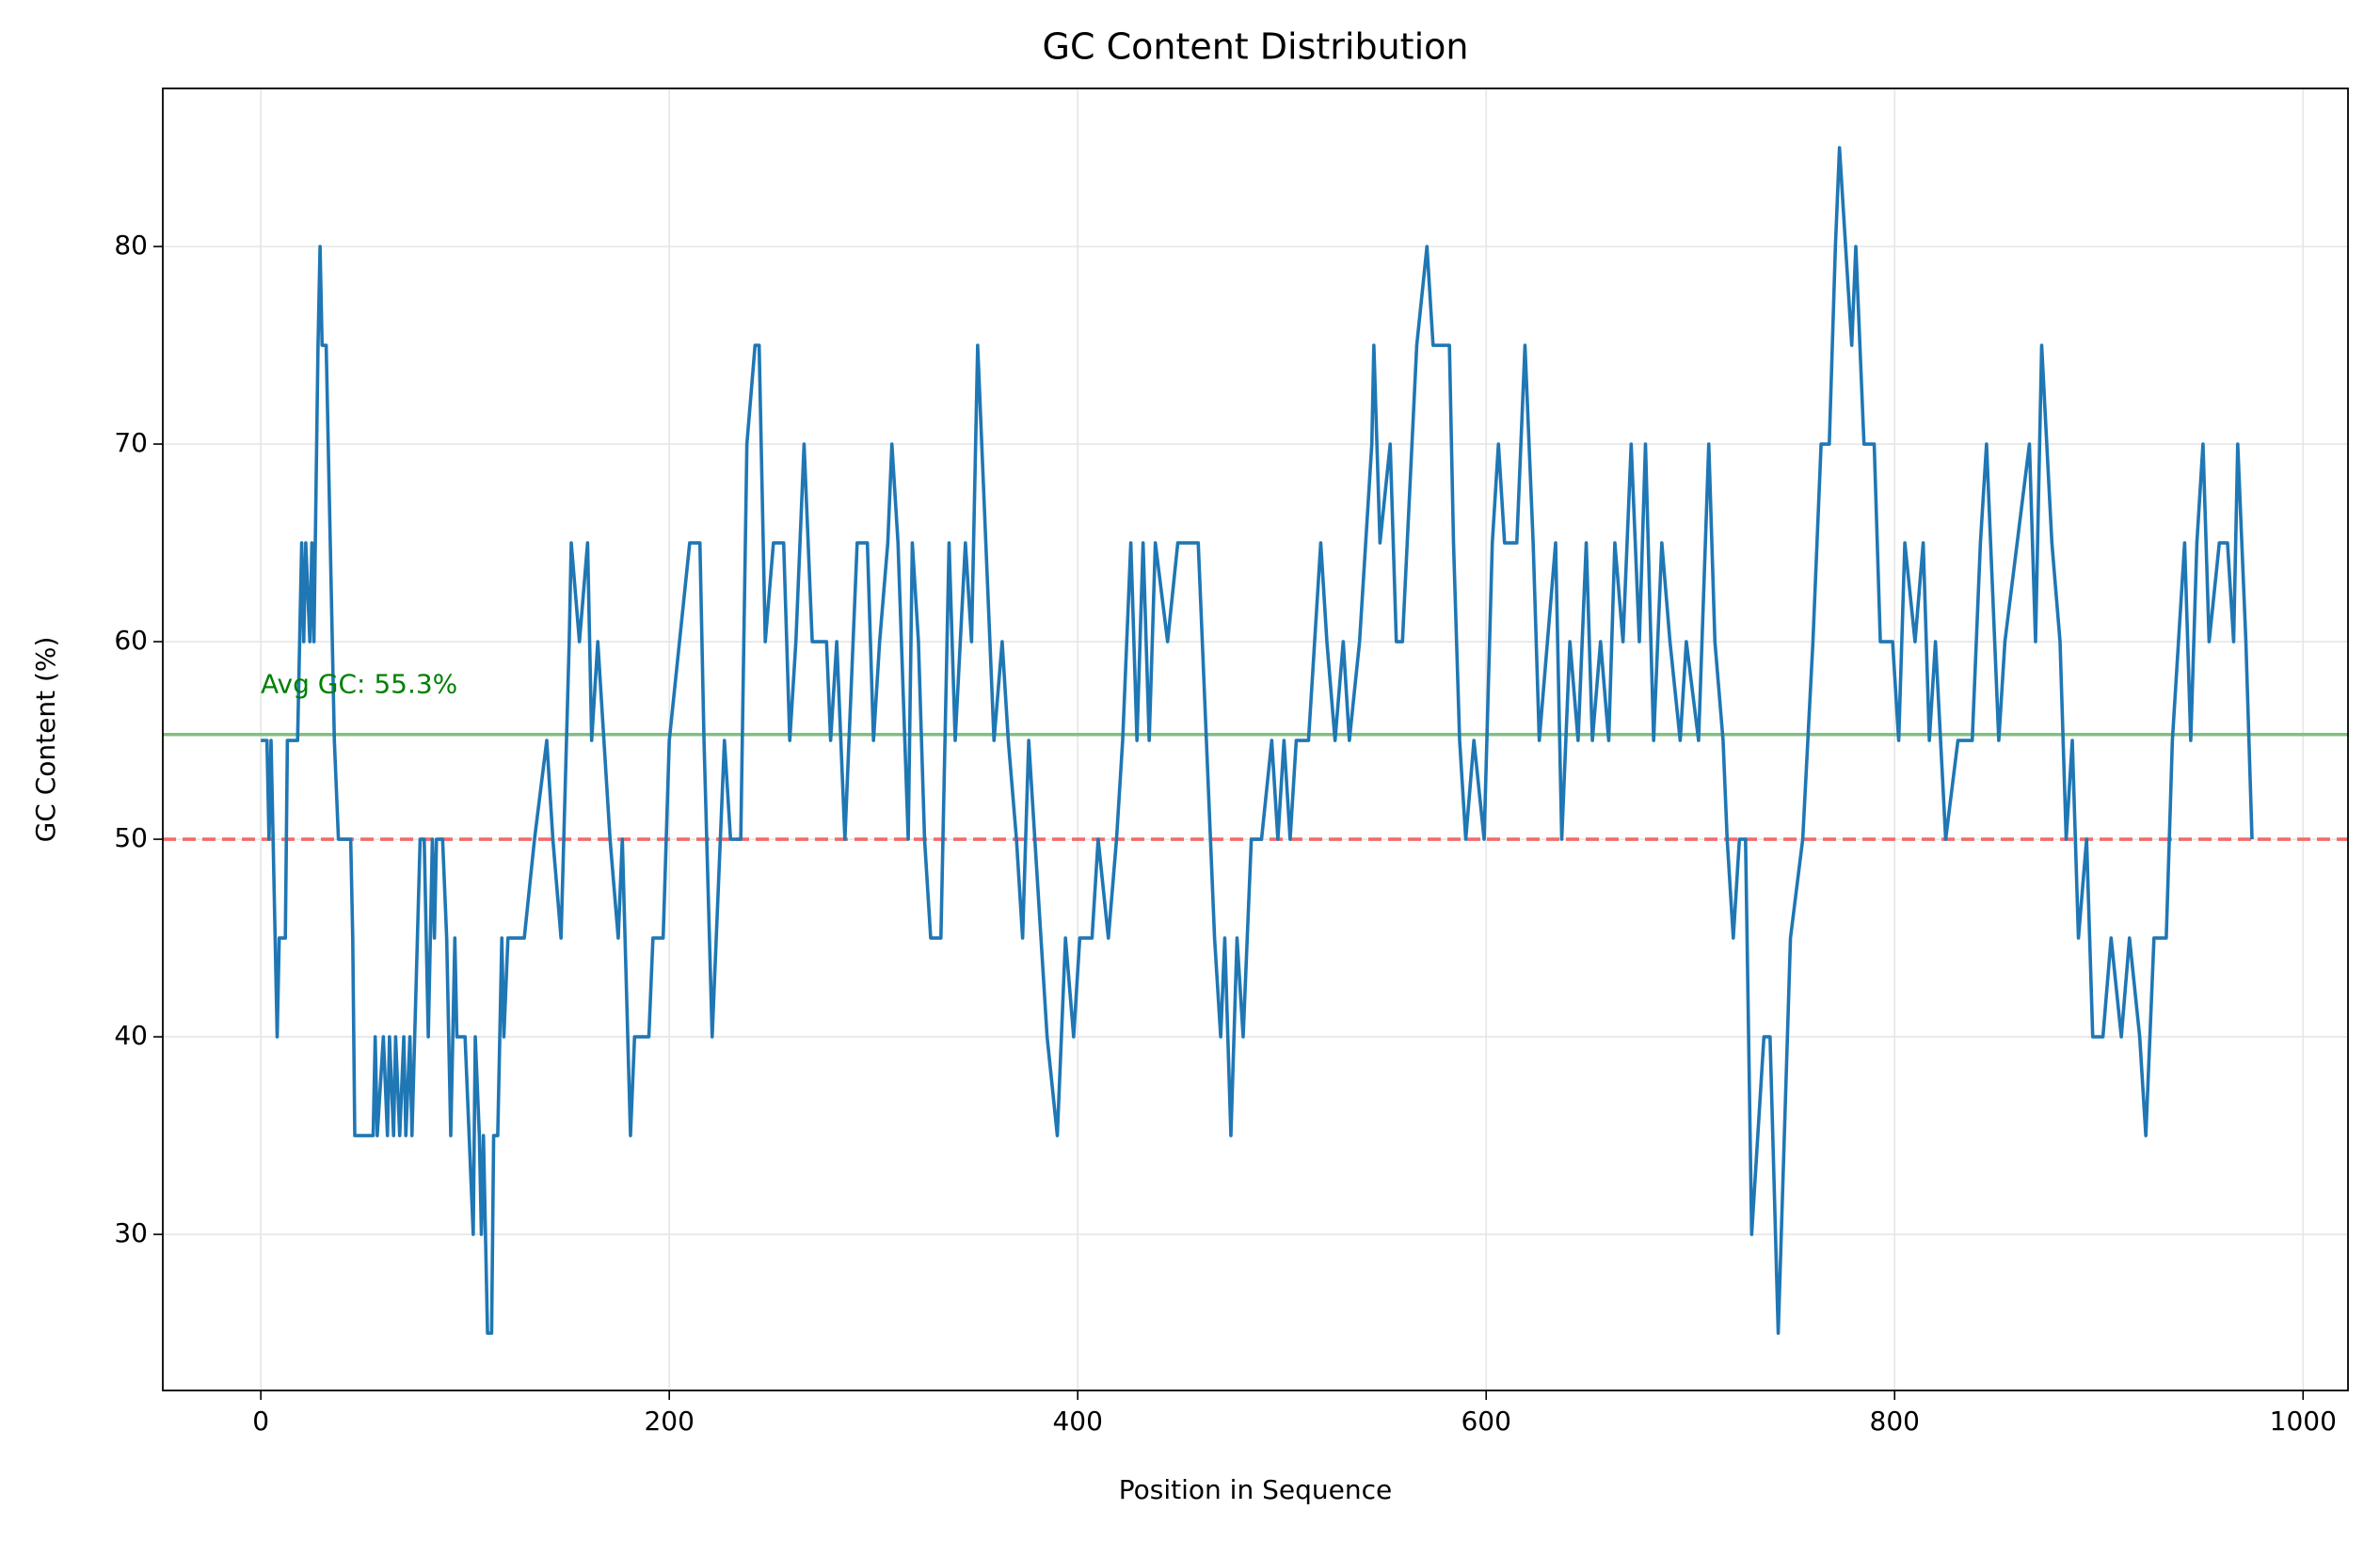 This screenshot has width=2380, height=1541. Describe the element at coordinates (45, 740) in the screenshot. I see `y-axis-label: GC Content (%)` at that location.